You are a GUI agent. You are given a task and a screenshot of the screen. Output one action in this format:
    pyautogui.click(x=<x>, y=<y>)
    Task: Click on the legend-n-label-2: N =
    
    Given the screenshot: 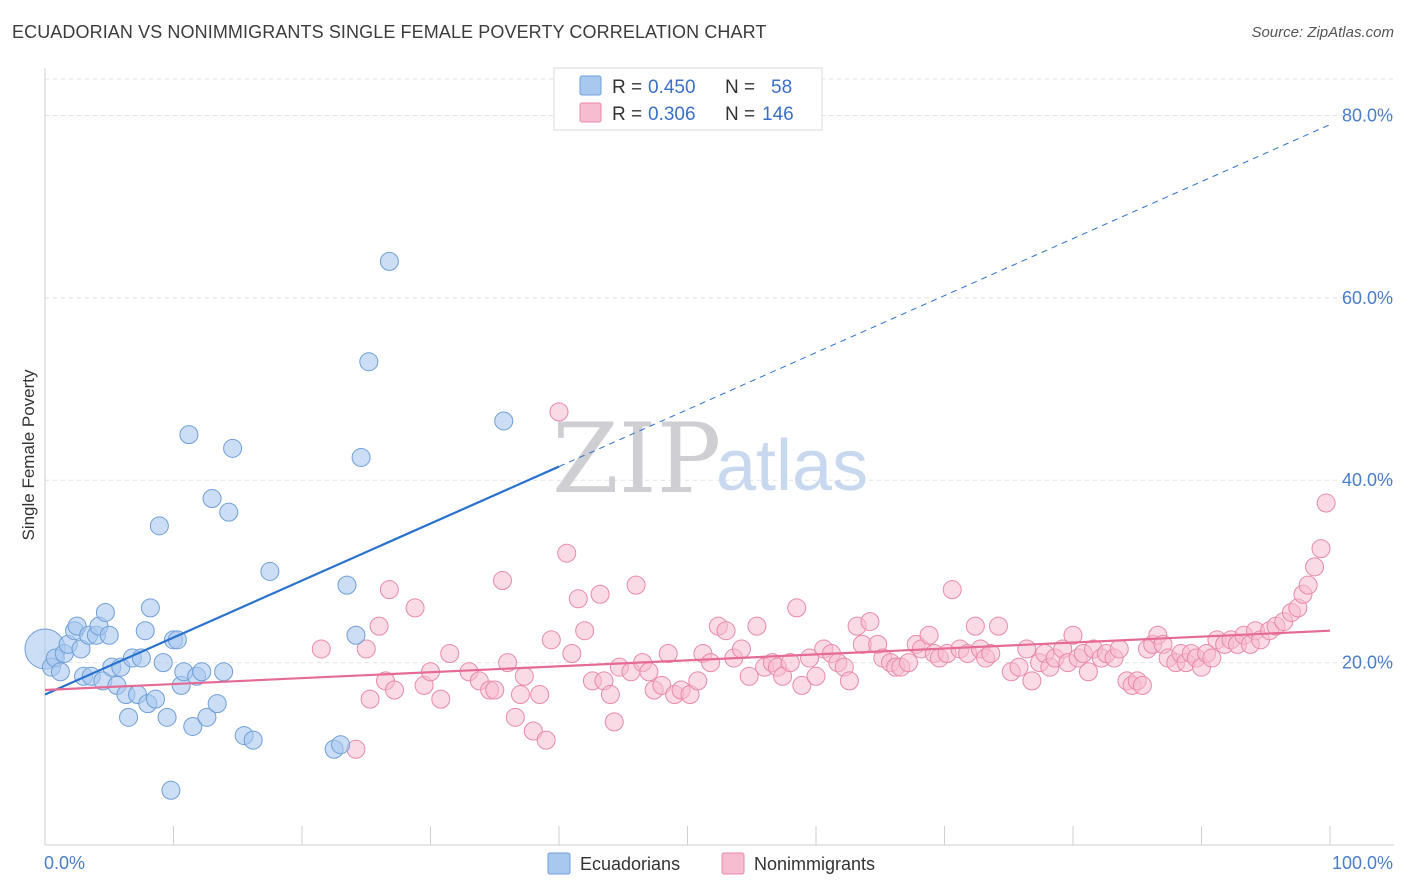 What is the action you would take?
    pyautogui.click(x=740, y=114)
    